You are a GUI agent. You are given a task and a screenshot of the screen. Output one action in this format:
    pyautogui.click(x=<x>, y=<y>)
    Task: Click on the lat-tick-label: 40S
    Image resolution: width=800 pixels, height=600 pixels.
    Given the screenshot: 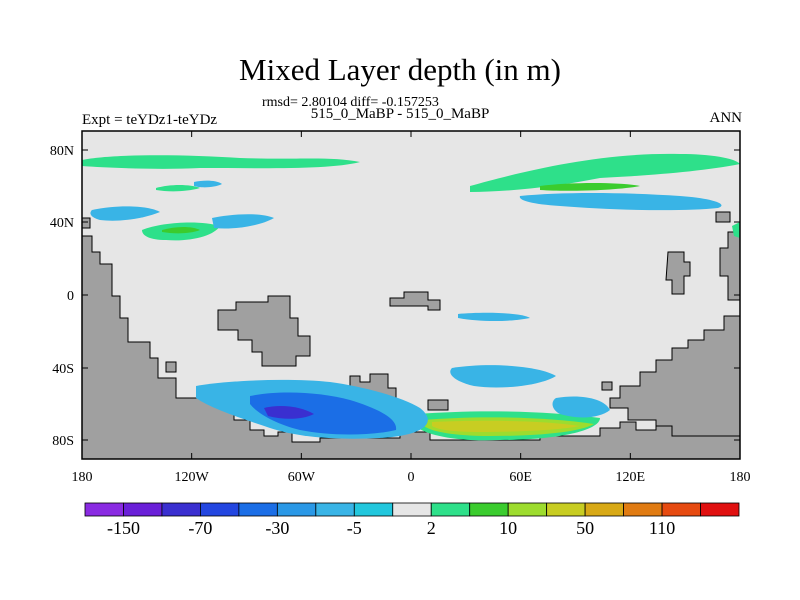 What is the action you would take?
    pyautogui.click(x=63, y=369)
    